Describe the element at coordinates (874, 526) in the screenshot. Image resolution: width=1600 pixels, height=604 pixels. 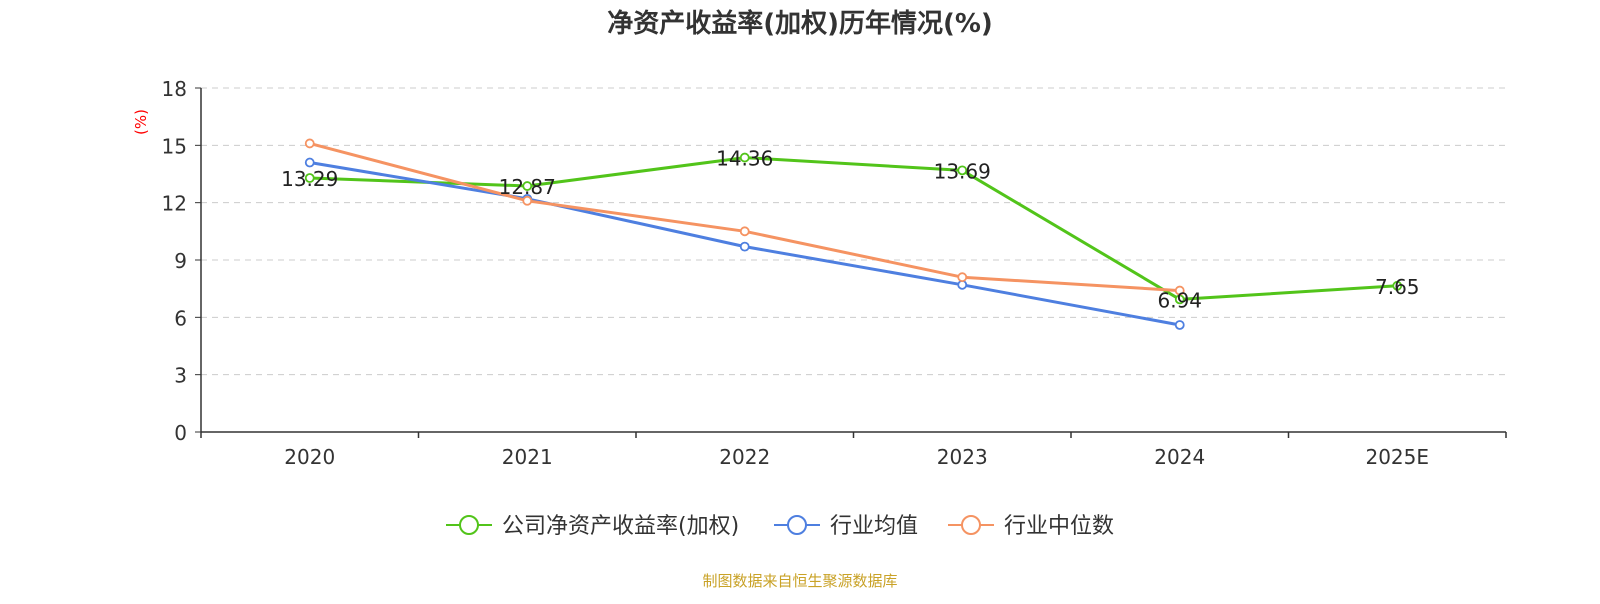
I see `legend-label: 行业均值` at that location.